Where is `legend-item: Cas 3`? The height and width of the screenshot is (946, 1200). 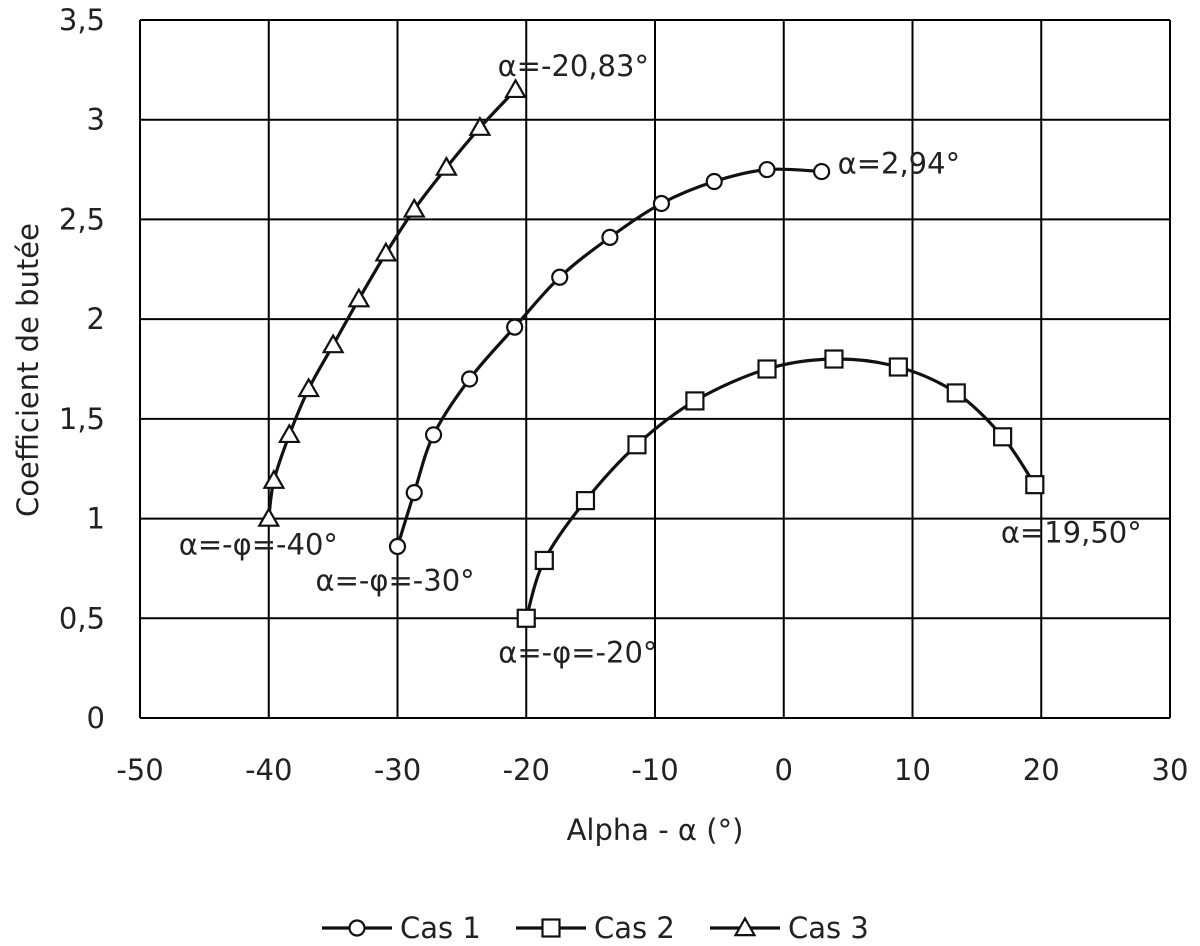
legend-item: Cas 3 is located at coordinates (789, 928).